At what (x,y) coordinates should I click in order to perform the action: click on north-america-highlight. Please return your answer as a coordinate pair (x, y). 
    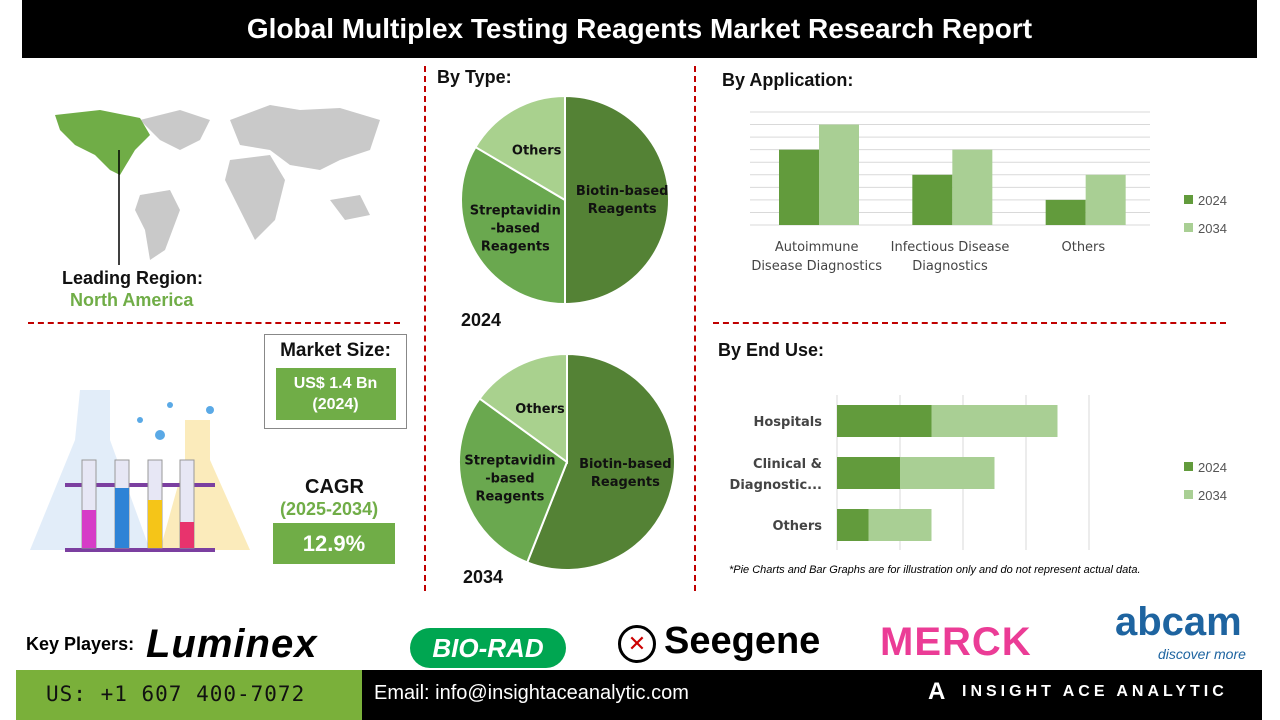
    Looking at the image, I should click on (102, 142).